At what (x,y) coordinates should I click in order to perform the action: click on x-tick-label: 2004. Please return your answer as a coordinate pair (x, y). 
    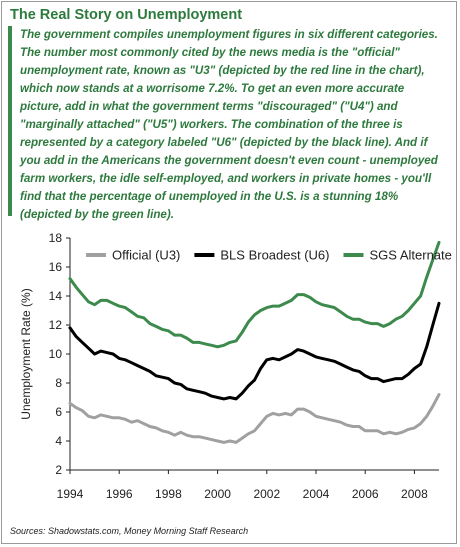
    Looking at the image, I should click on (316, 494).